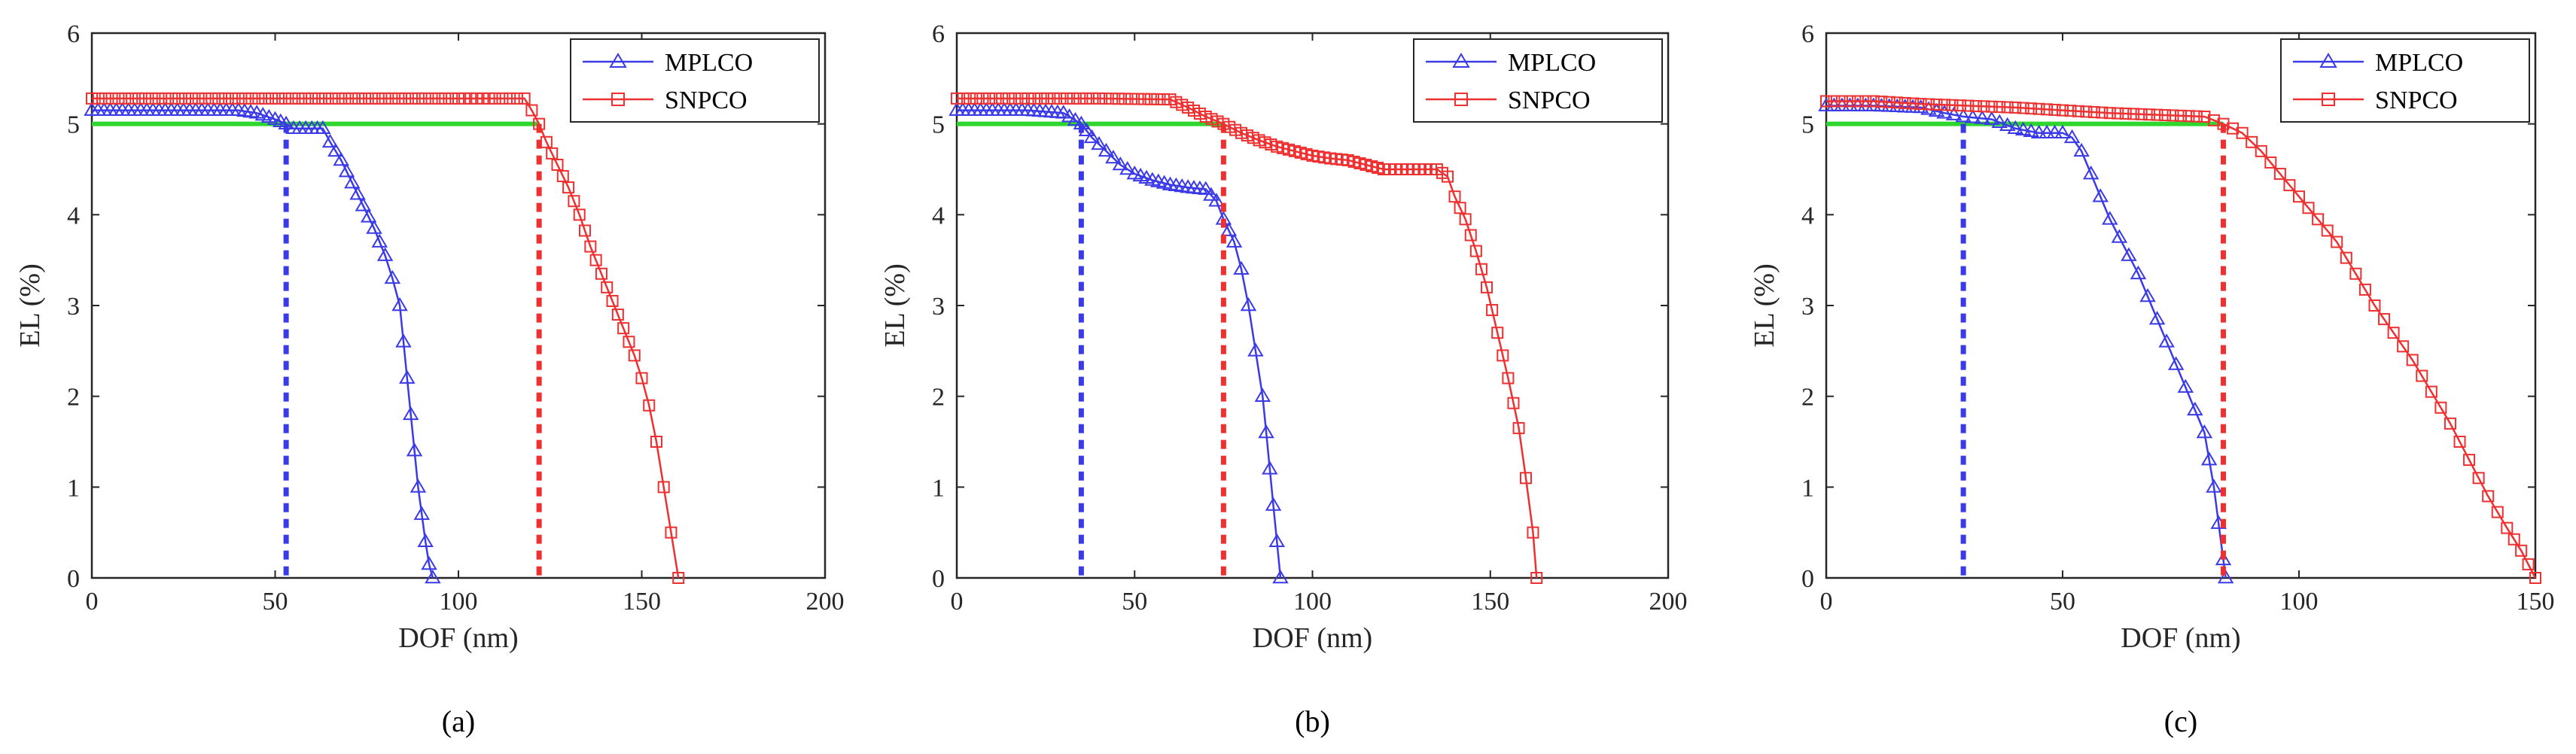 Image resolution: width=2576 pixels, height=754 pixels. I want to click on legend-label-snpco: SNPCO, so click(1550, 100).